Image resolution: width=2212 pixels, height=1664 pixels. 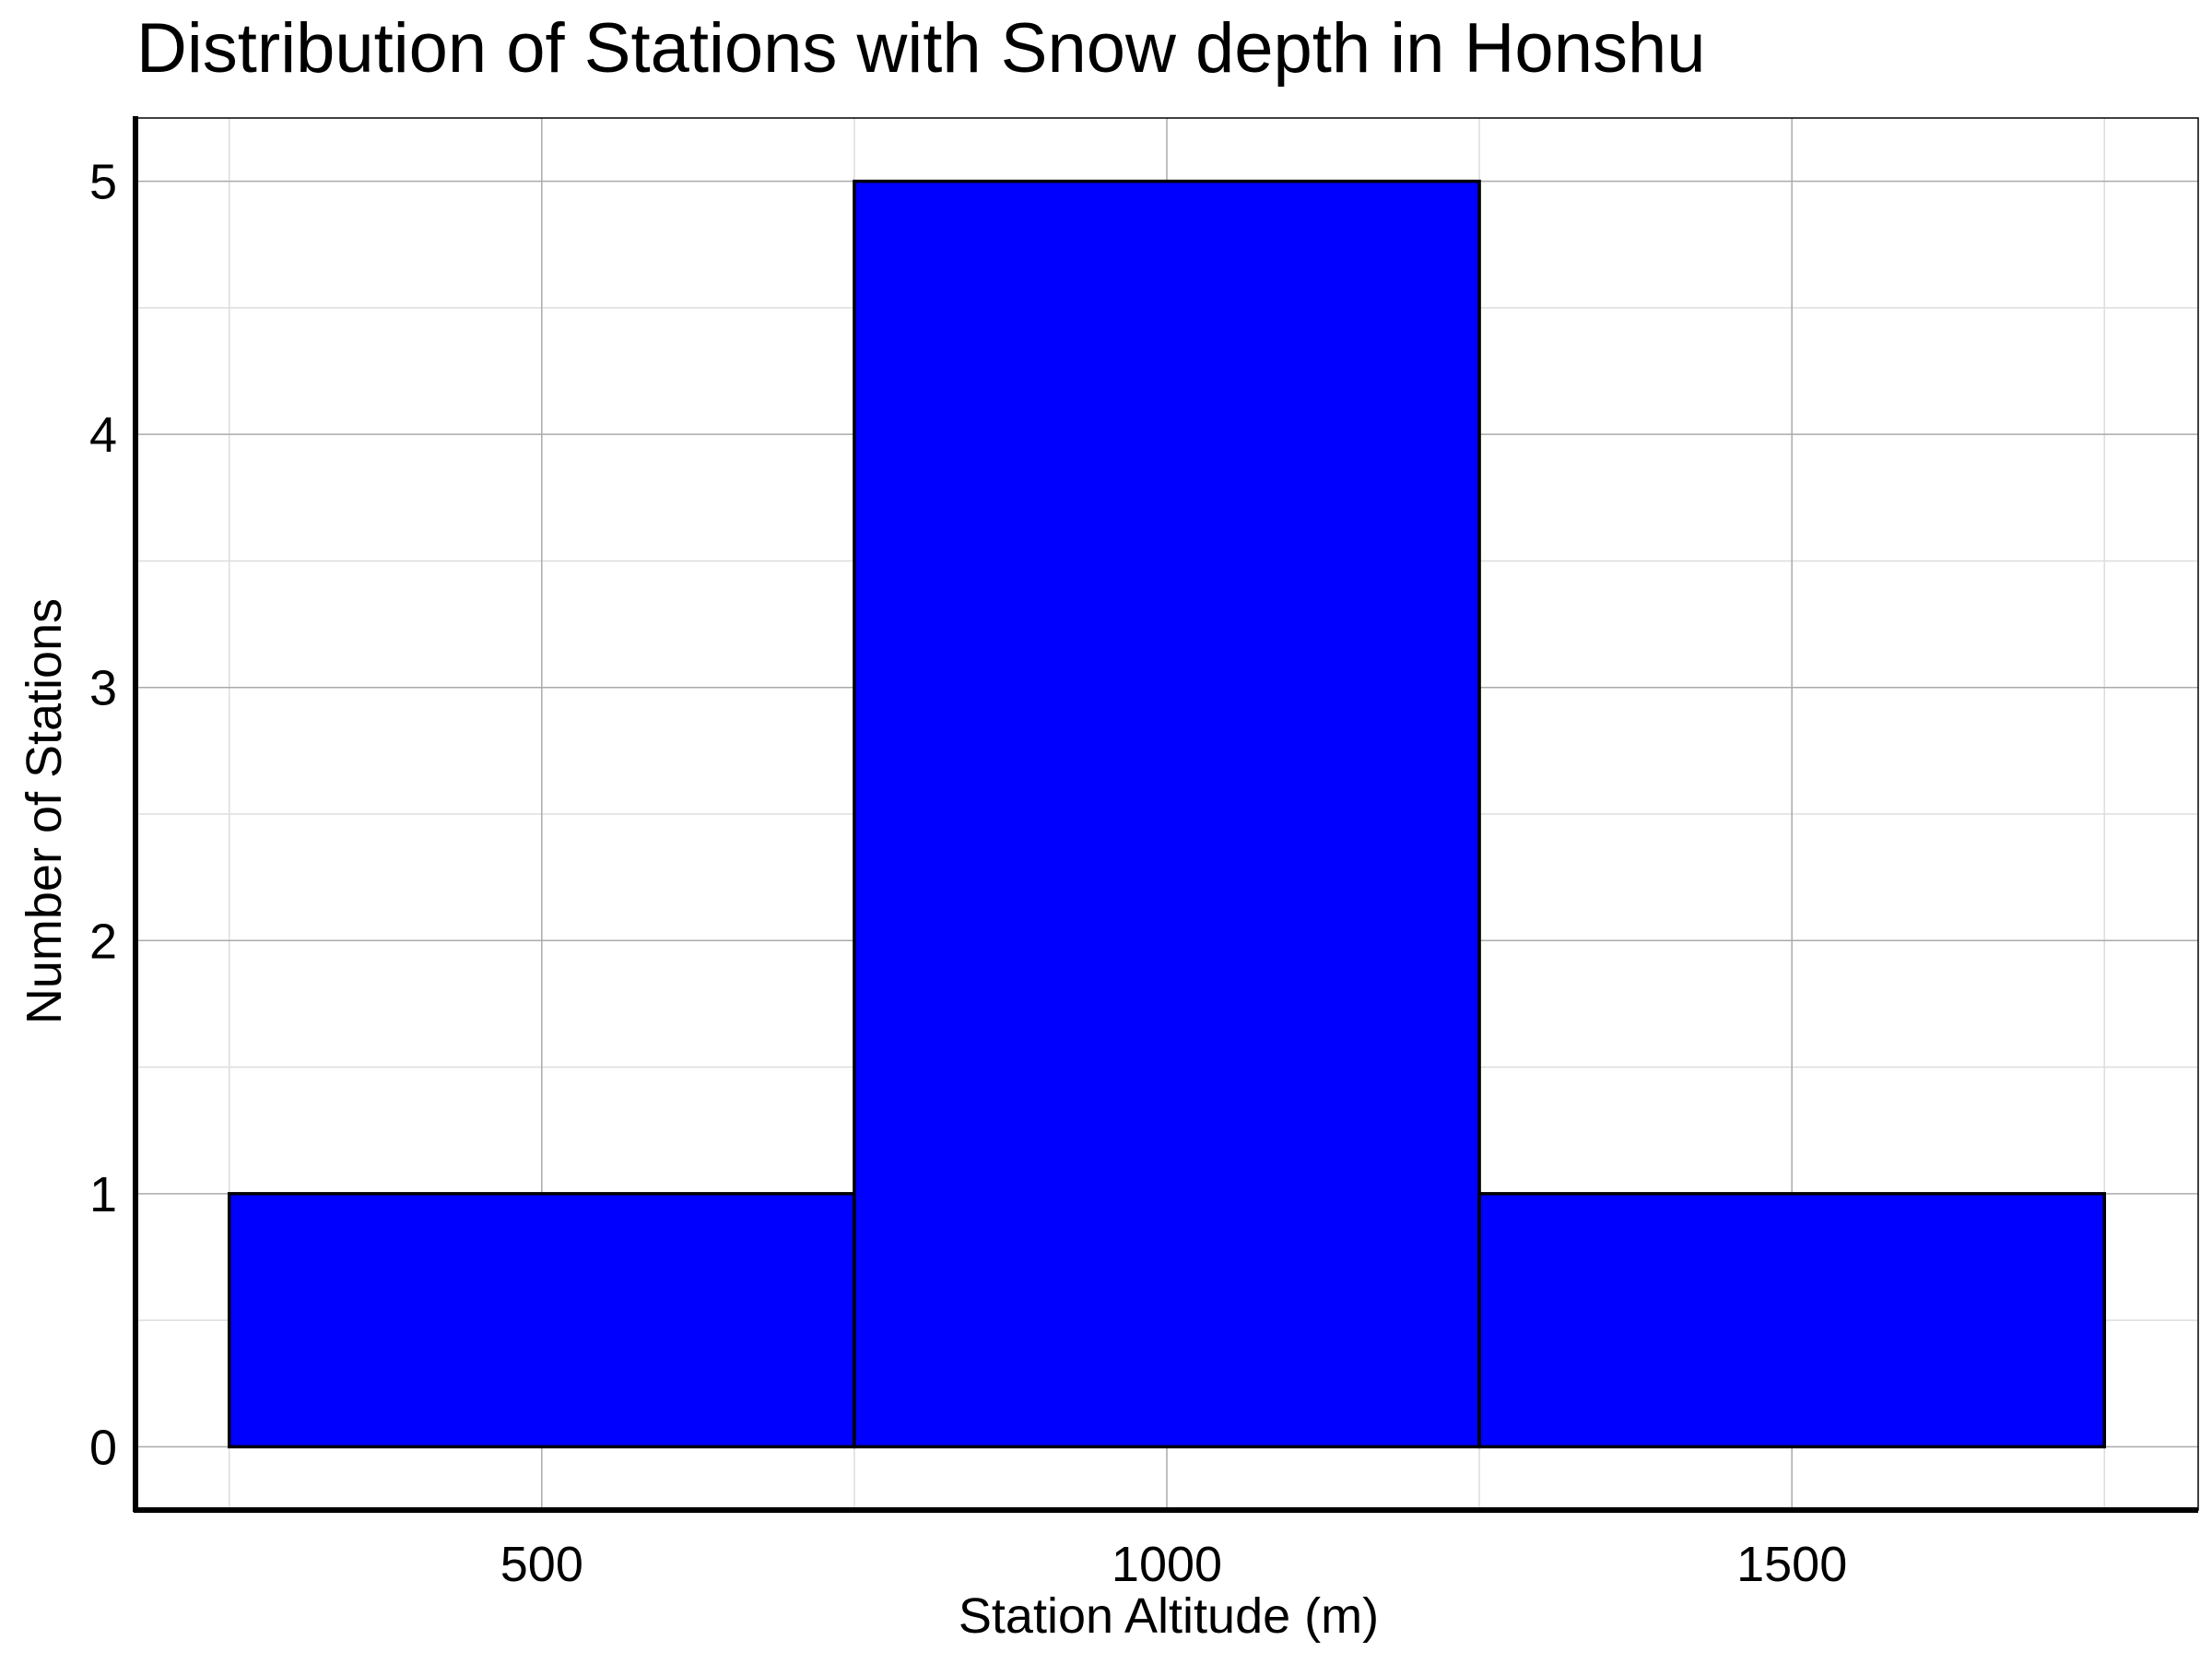 What do you see at coordinates (103, 815) in the screenshot?
I see `y-tick-labels: 0 1 2 3 4 5` at bounding box center [103, 815].